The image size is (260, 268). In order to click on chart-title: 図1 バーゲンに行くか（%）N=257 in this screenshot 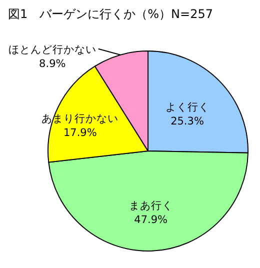, I will do `click(110, 14)`.